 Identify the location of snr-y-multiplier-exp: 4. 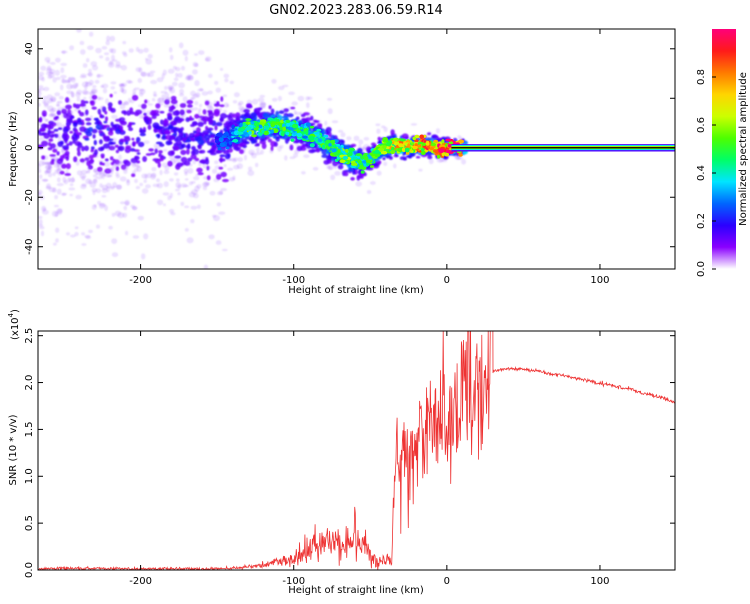
(11, 314).